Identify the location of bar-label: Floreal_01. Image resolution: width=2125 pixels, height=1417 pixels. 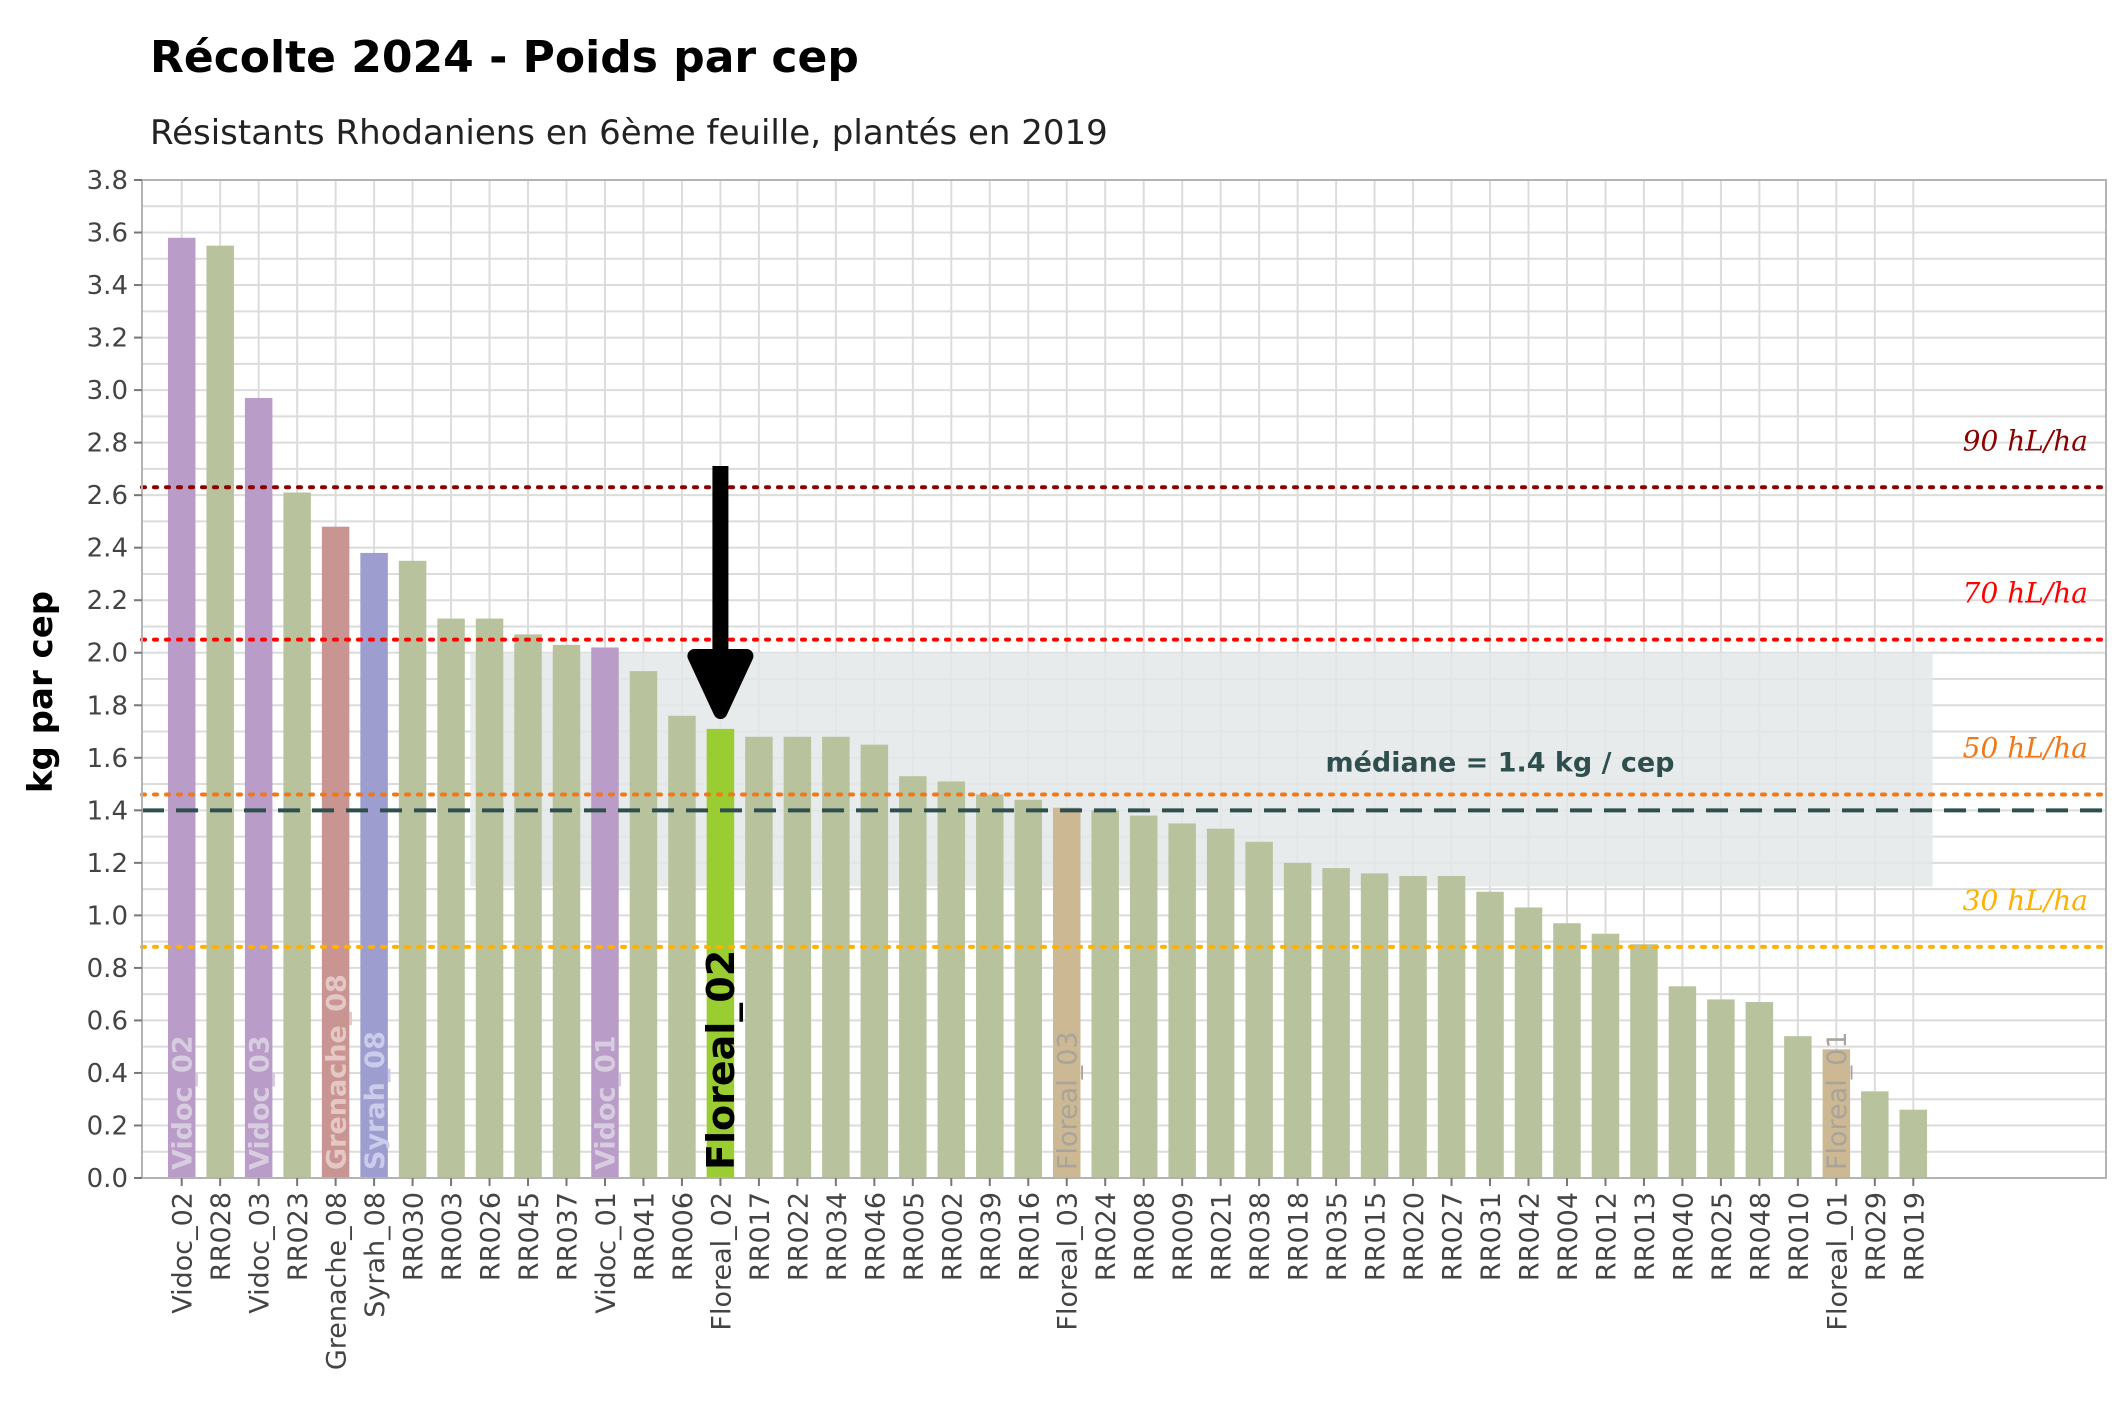
(1837, 1100).